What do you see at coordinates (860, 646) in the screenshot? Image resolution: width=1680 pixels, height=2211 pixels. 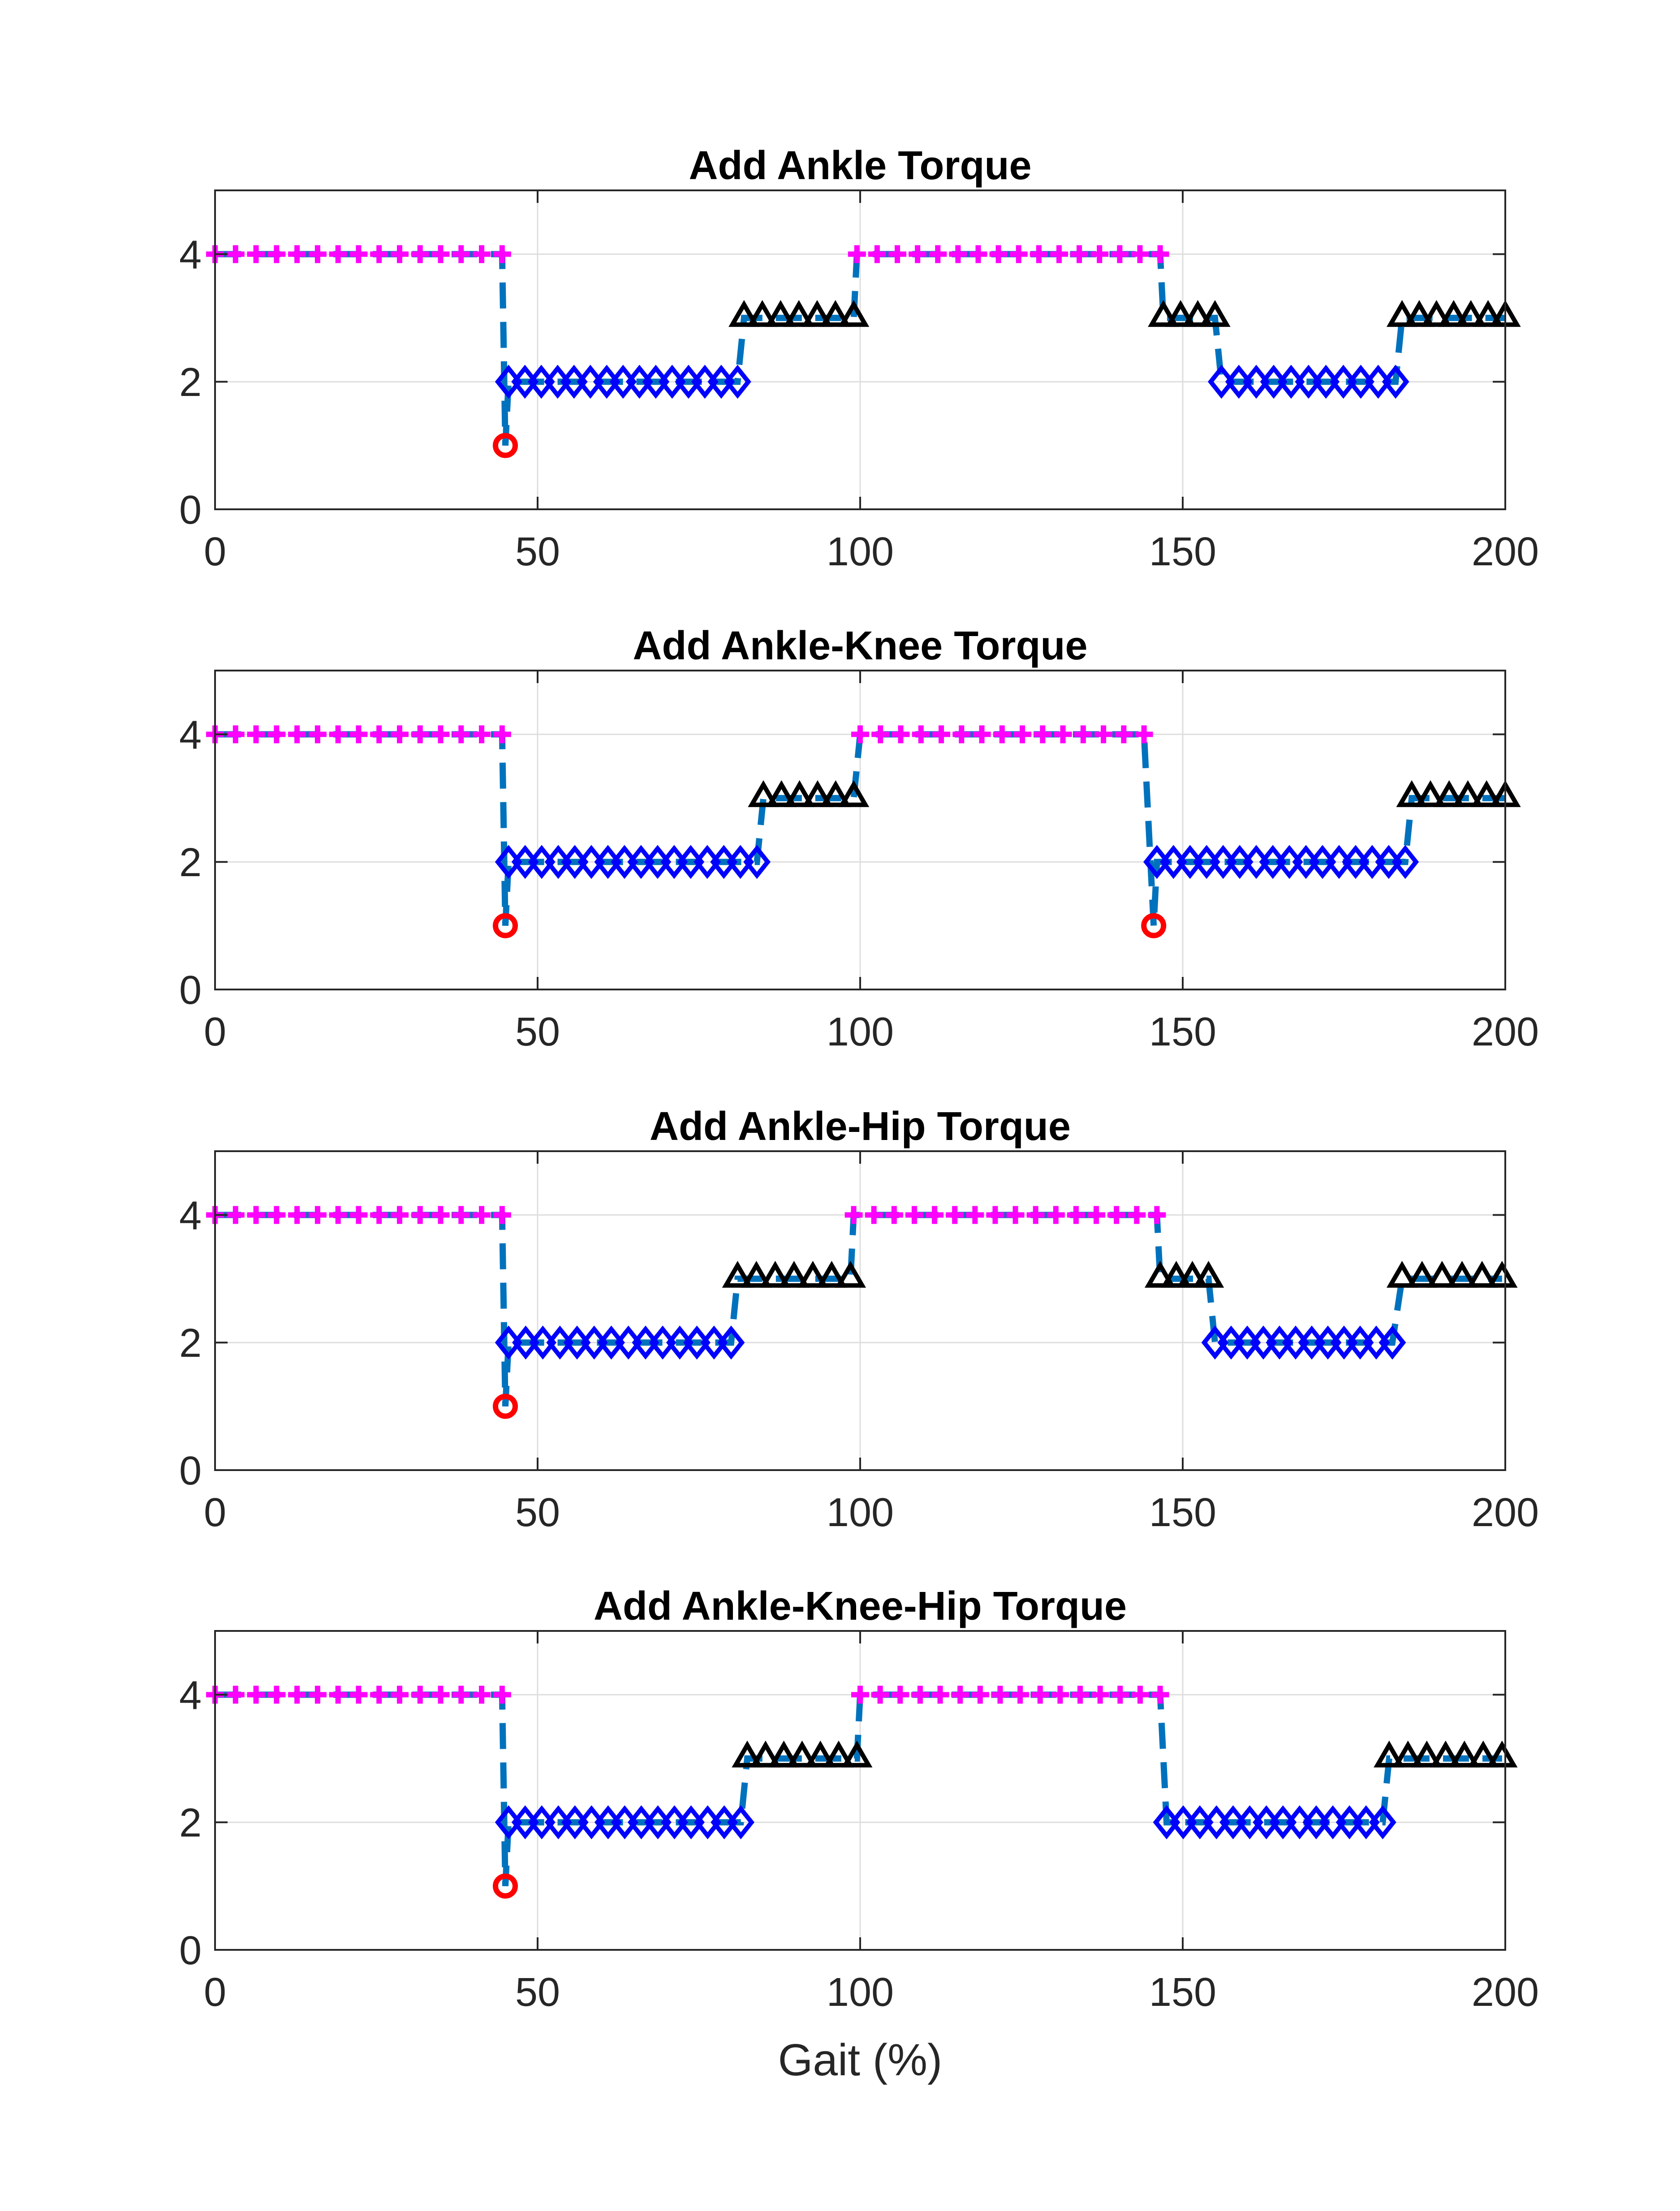 I see `subplot-title: Add Ankle-Knee Torque` at bounding box center [860, 646].